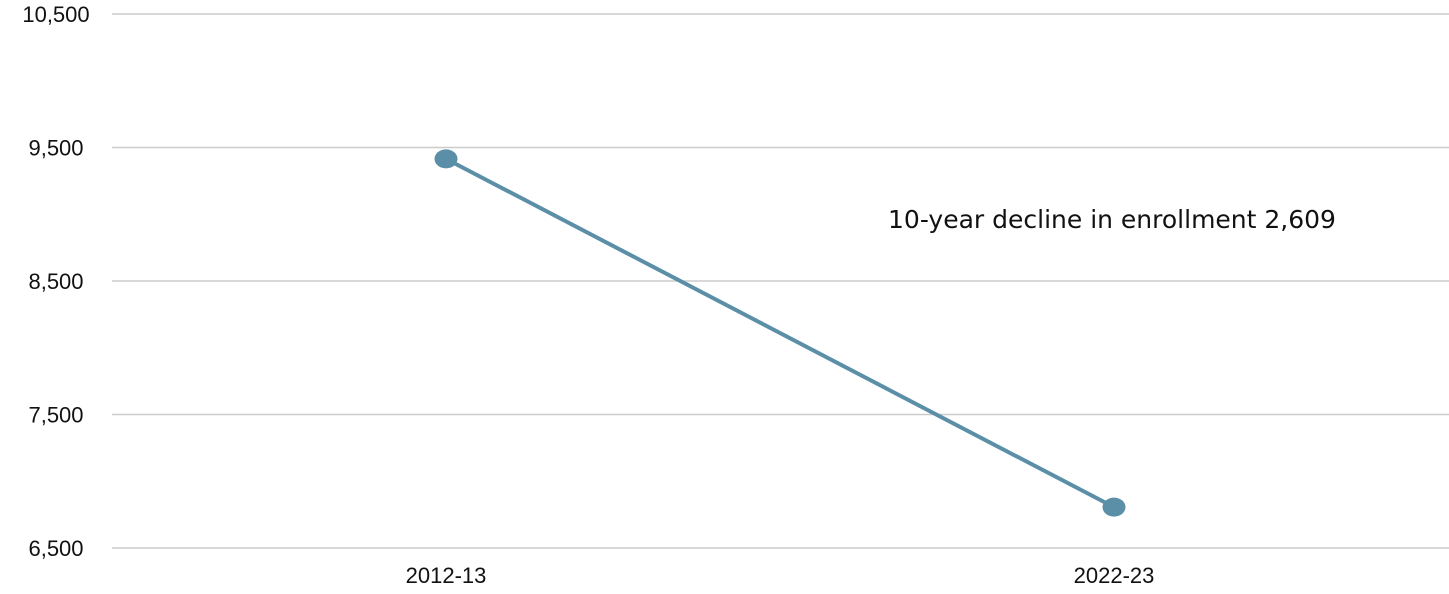 Image resolution: width=1449 pixels, height=594 pixels. What do you see at coordinates (55, 148) in the screenshot?
I see `y-tick-label: 9,500` at bounding box center [55, 148].